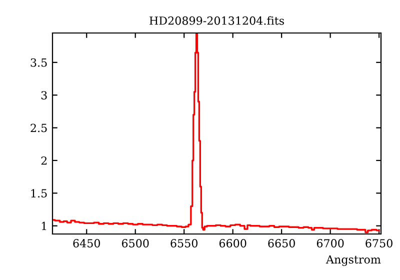  Describe the element at coordinates (184, 243) in the screenshot. I see `x-tick-label: 6550` at that location.